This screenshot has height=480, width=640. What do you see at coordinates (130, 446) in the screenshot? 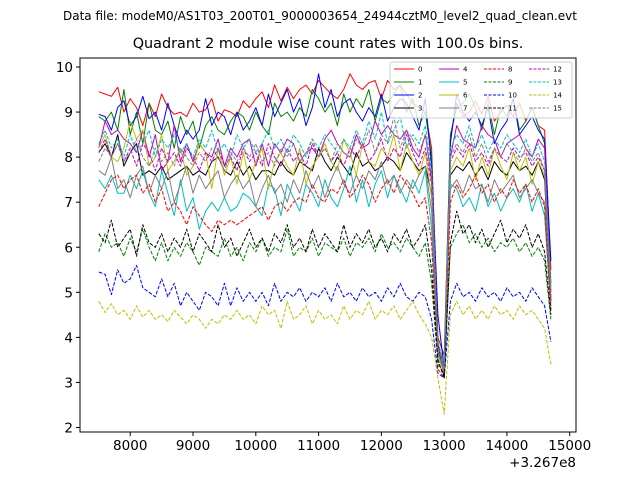
I see `x-tick-label: 8000` at bounding box center [130, 446].